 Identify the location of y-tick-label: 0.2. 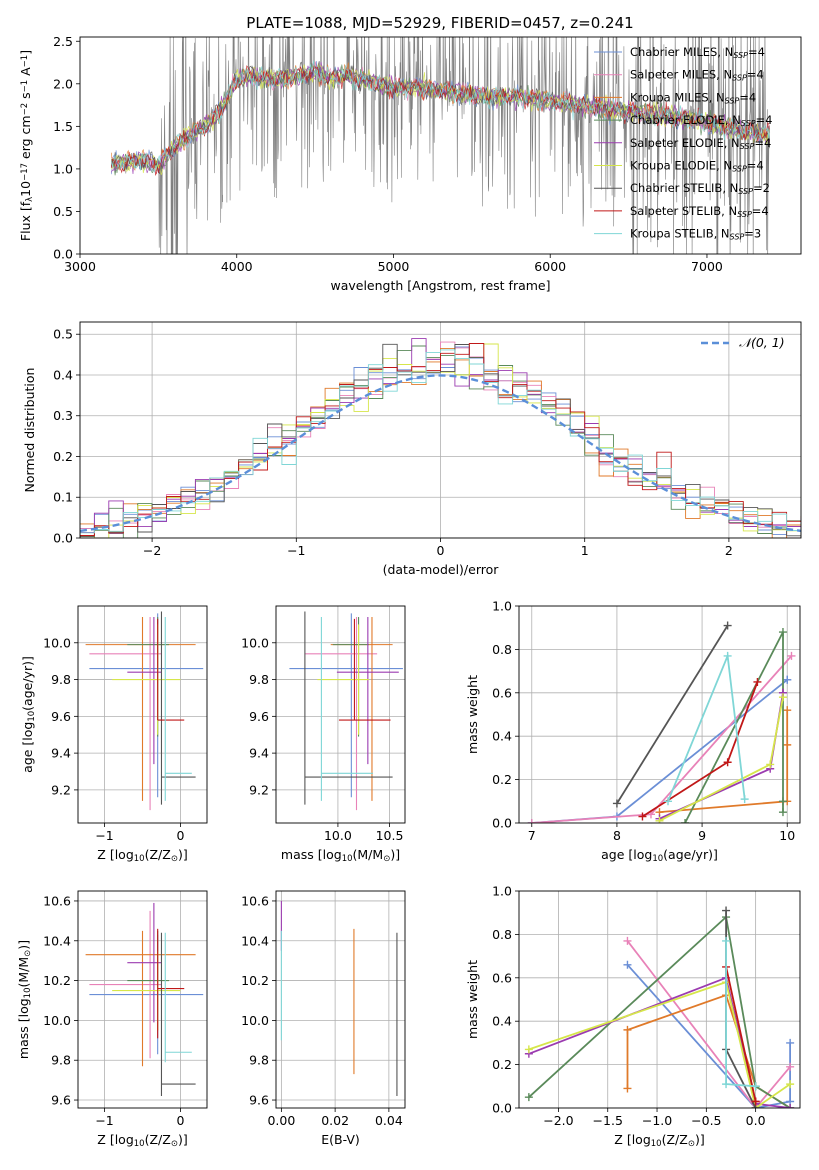
(502, 779).